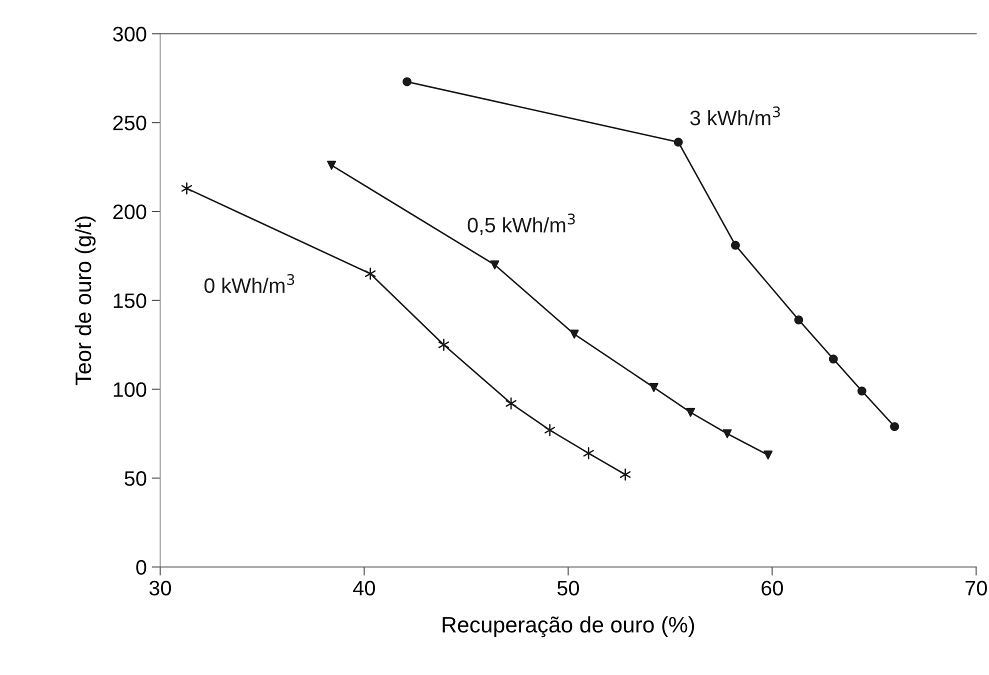  Describe the element at coordinates (160, 588) in the screenshot. I see `x-tick-label: 30` at that location.